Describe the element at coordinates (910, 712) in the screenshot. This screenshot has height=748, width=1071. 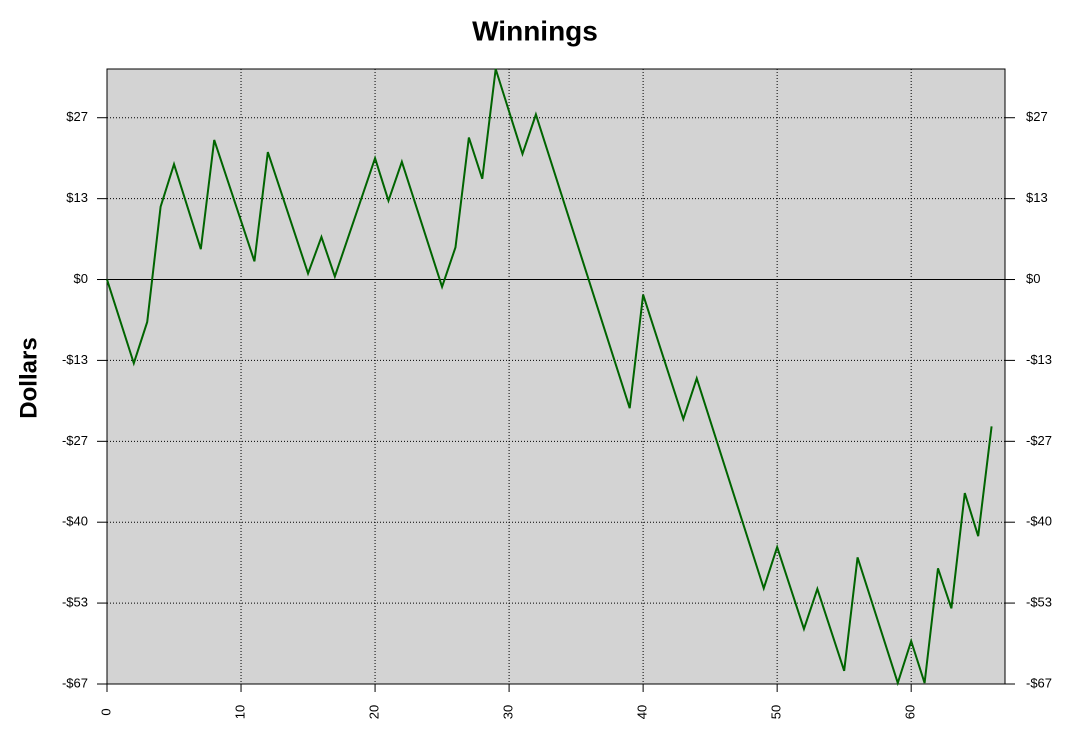
I see `x-tick-label: 60` at that location.